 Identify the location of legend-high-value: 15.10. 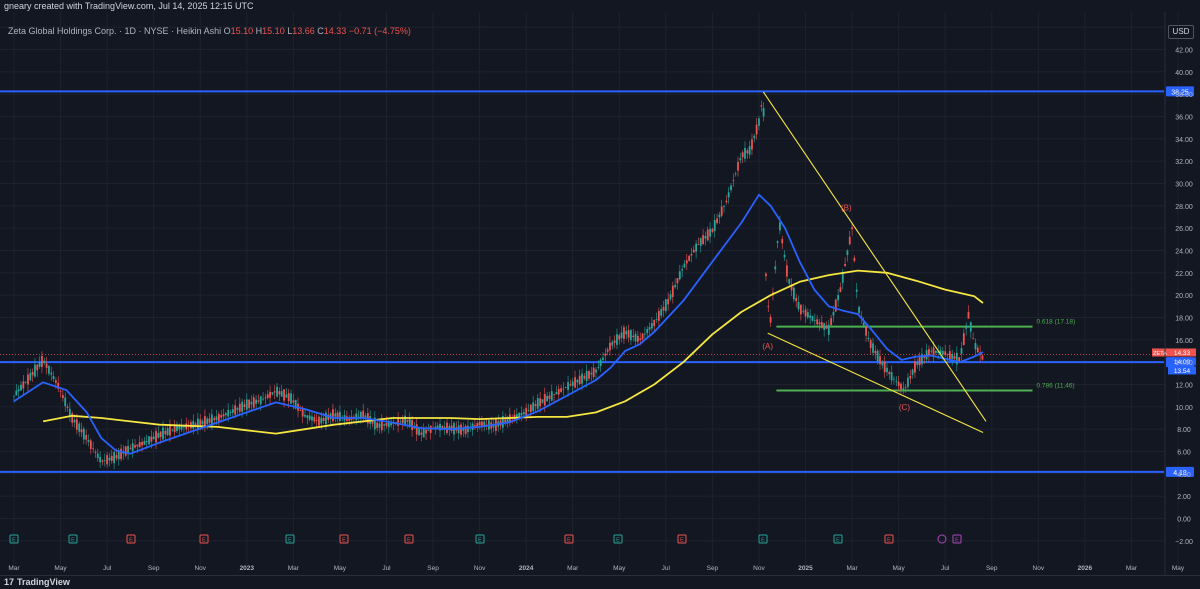
(273, 31).